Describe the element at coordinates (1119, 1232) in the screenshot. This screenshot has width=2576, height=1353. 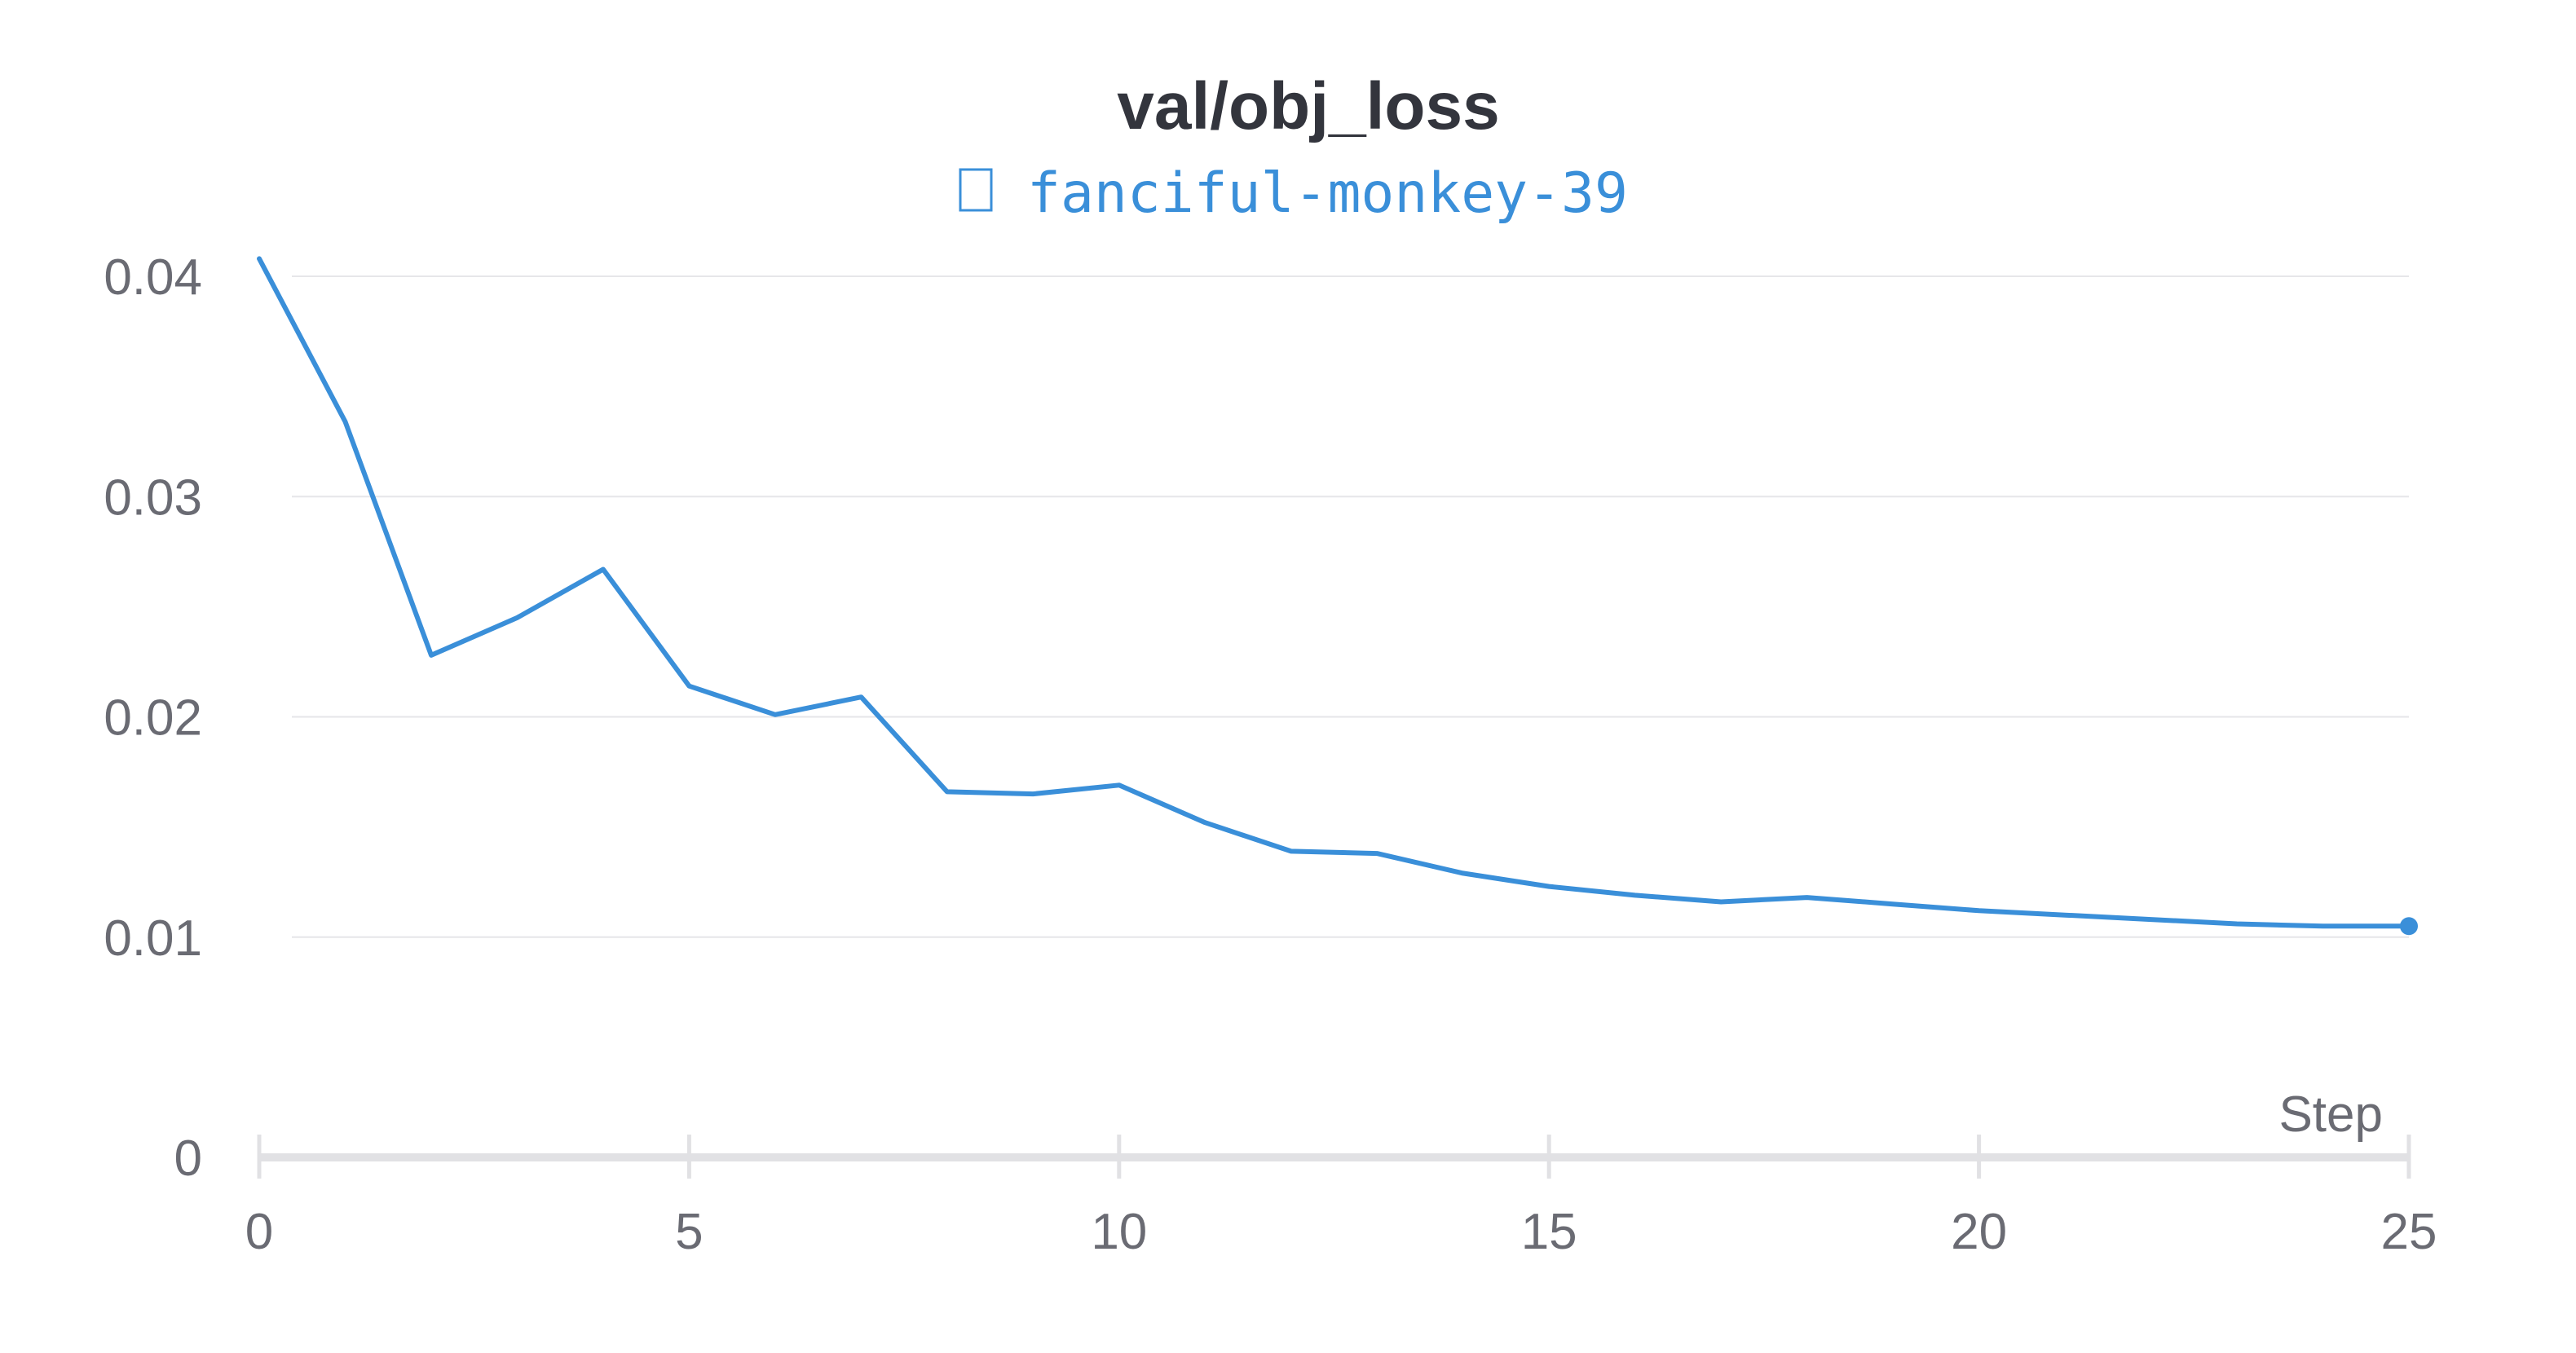
I see `x-tick-label: 10` at that location.